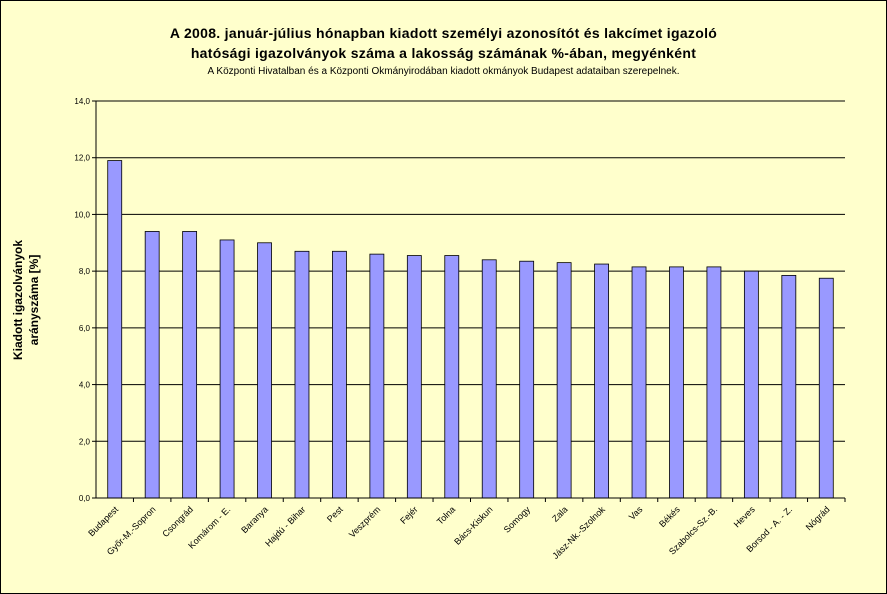 Image resolution: width=887 pixels, height=594 pixels. I want to click on y-tick-labels: 0,0 2,0 4,0 6,0 8,0 10,0 12,0 14,0, so click(82, 300).